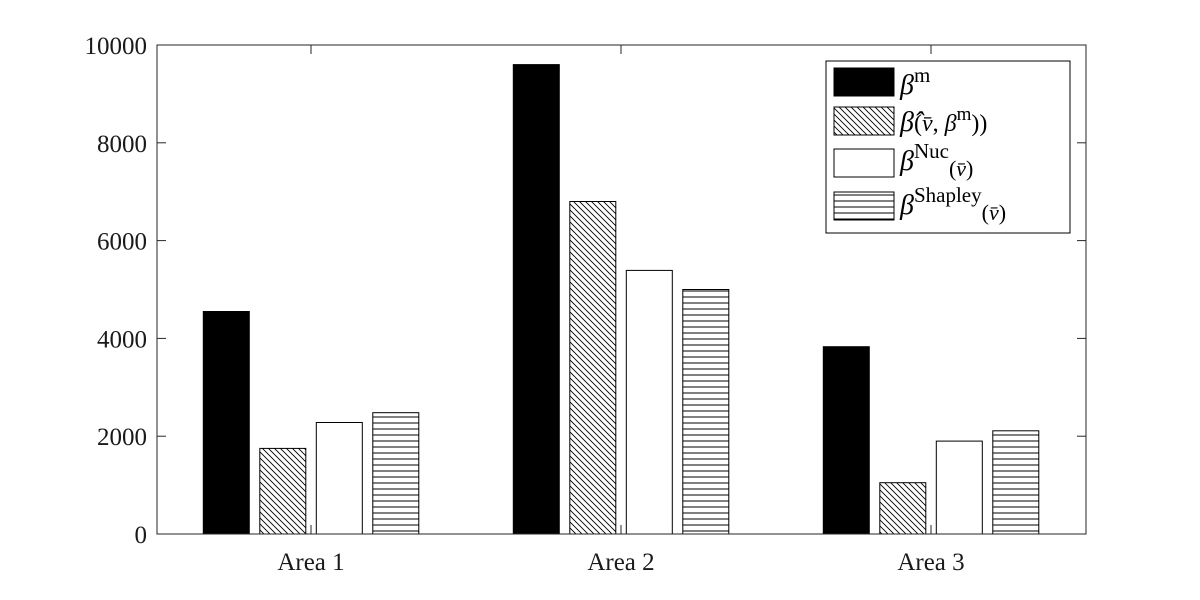  I want to click on legend-label-bshapley: βShapley(v̄), so click(952, 204).